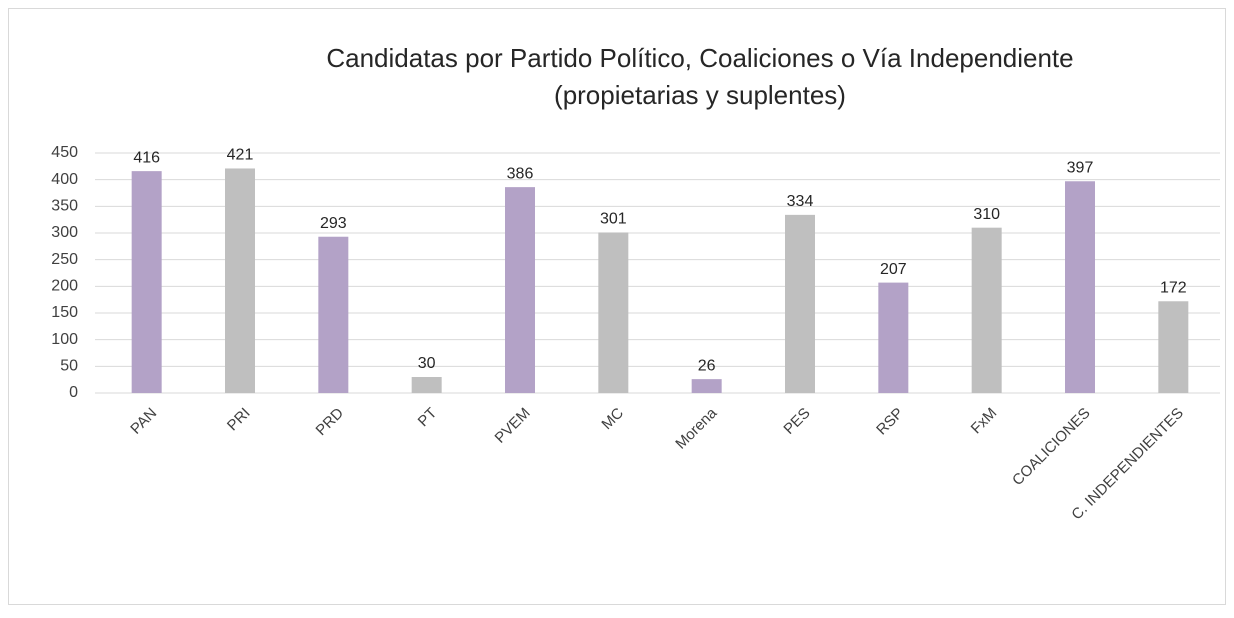 The width and height of the screenshot is (1234, 618). What do you see at coordinates (240, 155) in the screenshot?
I see `data-label: 421` at bounding box center [240, 155].